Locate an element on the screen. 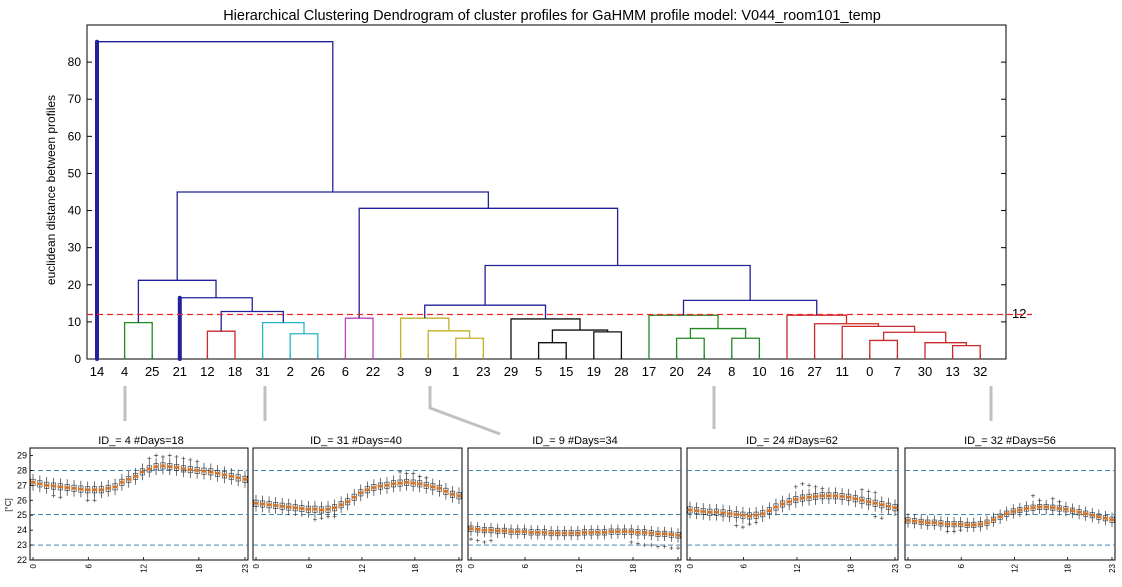 This screenshot has width=1122, height=587. panel-title: ID_= 32 #Days=56 is located at coordinates (1010, 441).